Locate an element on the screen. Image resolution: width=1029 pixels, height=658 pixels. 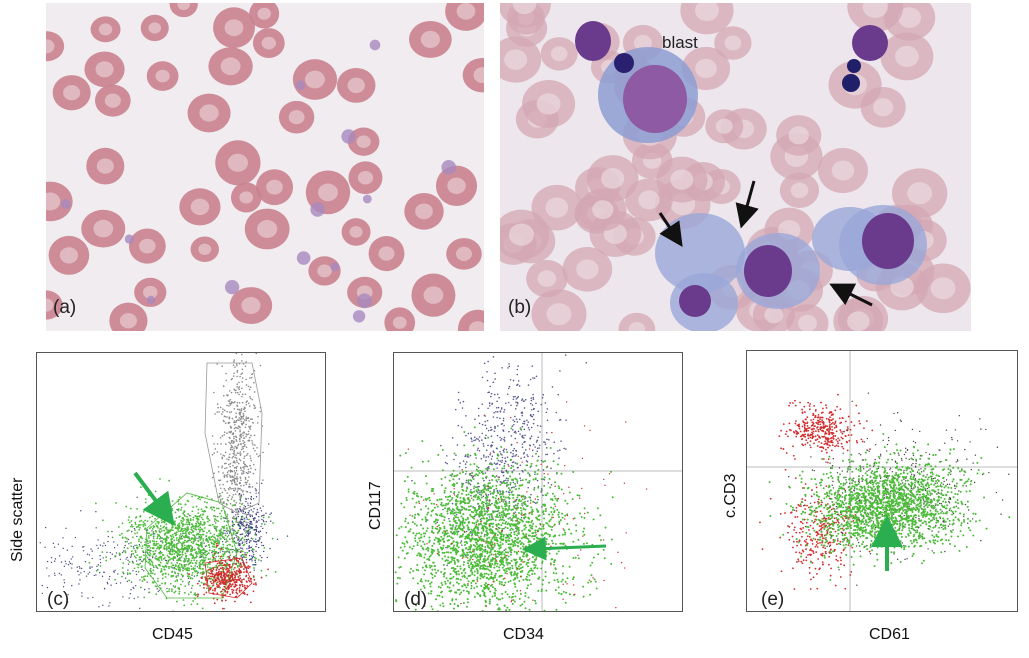
gate-grey is located at coordinates (233, 438).